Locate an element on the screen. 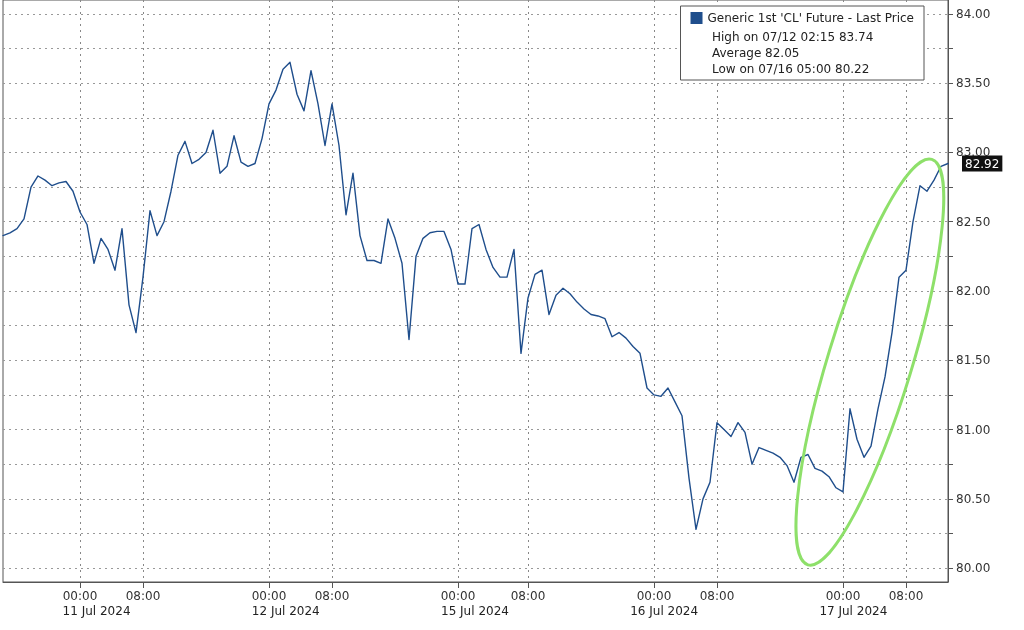  text: 16 Jul 2024 is located at coordinates (664, 611).